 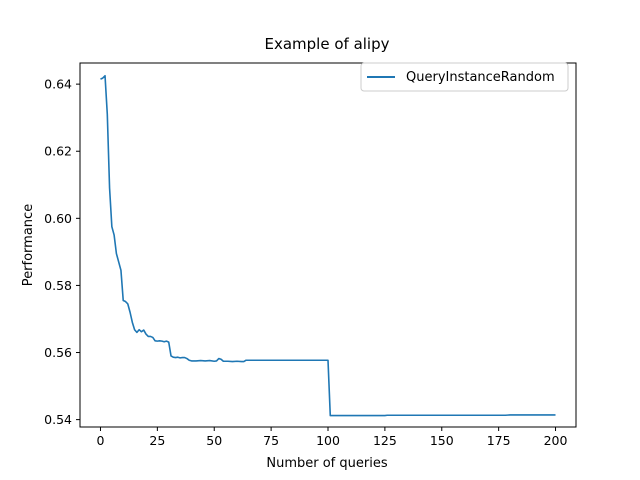 I want to click on y-axis: 0.54 0.56 0.58 0.60 0.62 0.64, so click(x=62, y=252).